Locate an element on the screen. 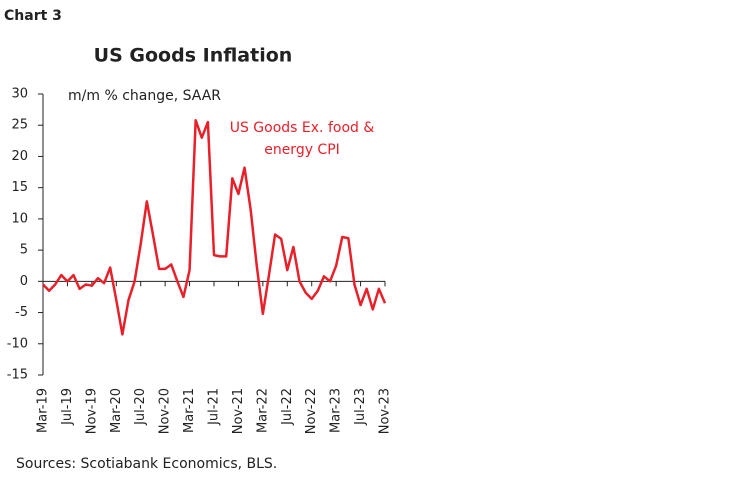  x-tick-label: Mar-22 is located at coordinates (262, 410).